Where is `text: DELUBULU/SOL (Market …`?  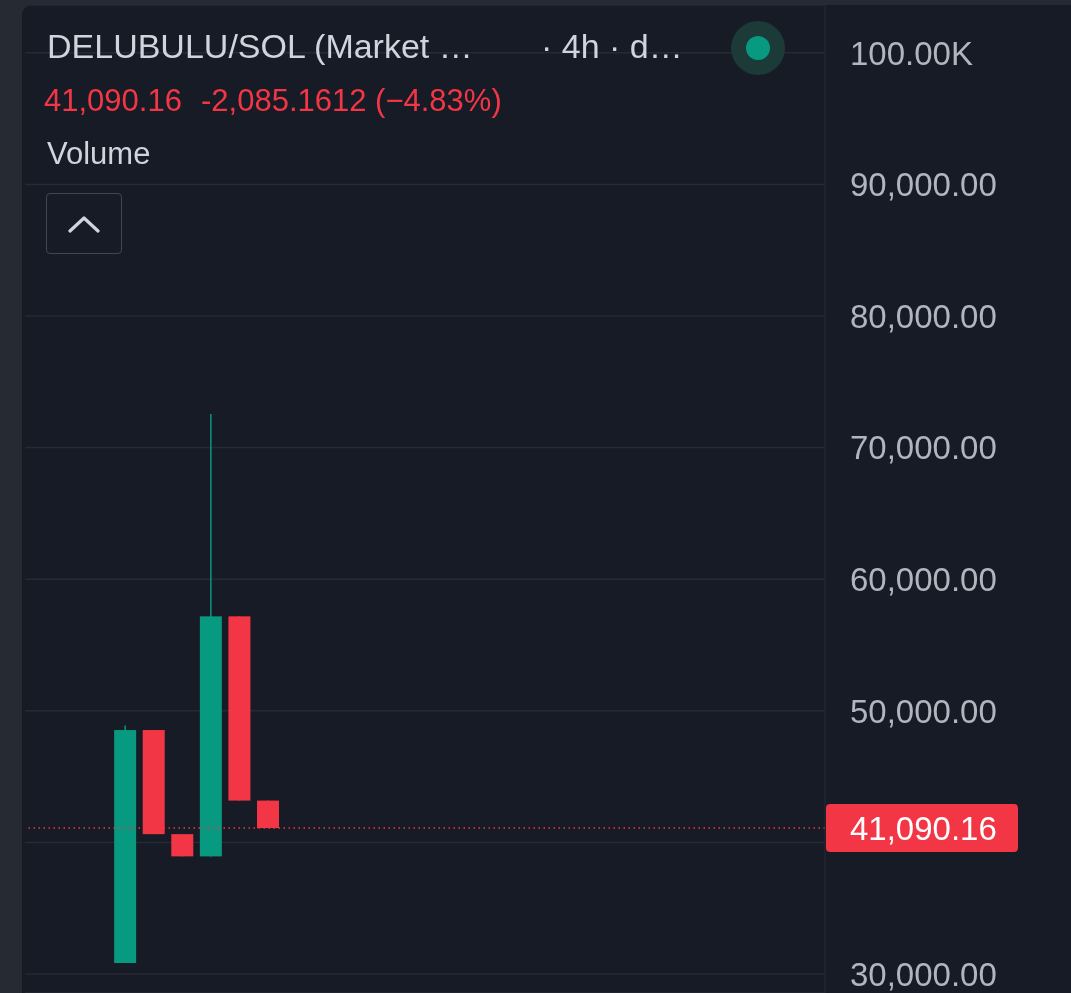
text: DELUBULU/SOL (Market … is located at coordinates (260, 46).